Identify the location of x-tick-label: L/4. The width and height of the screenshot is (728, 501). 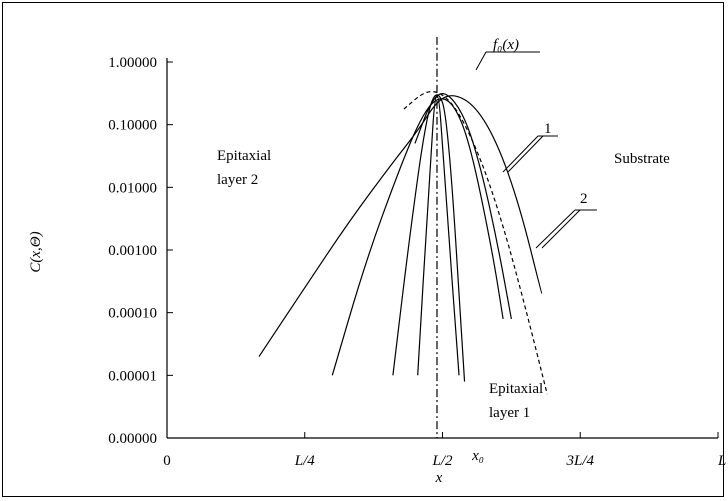
(305, 461).